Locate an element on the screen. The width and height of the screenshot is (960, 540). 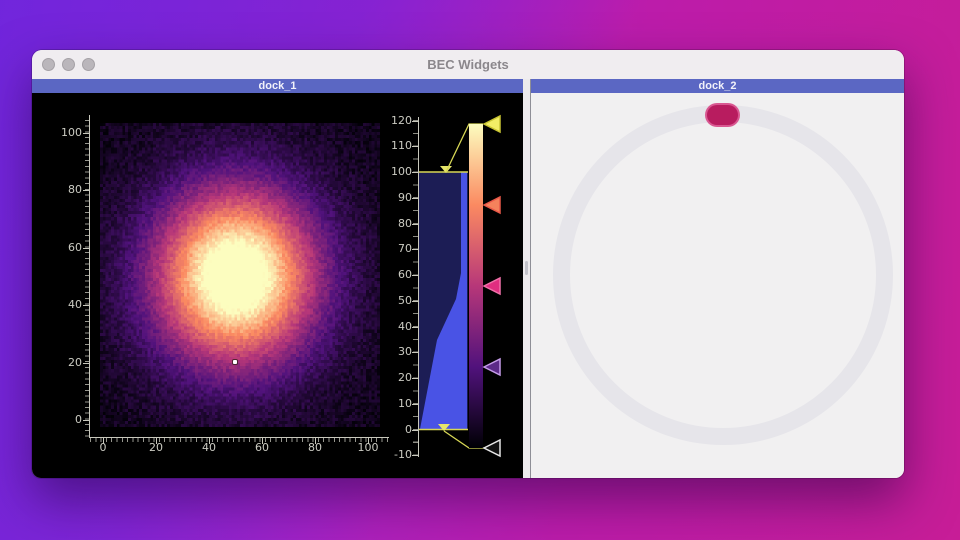
histogram-axis-line is located at coordinates (418, 287).